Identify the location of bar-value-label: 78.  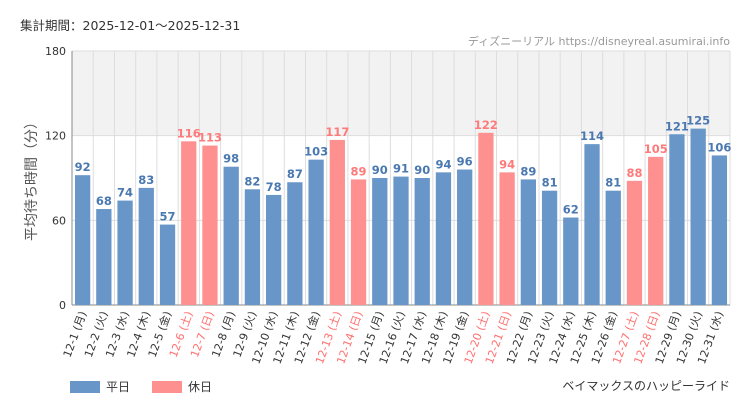
(274, 187).